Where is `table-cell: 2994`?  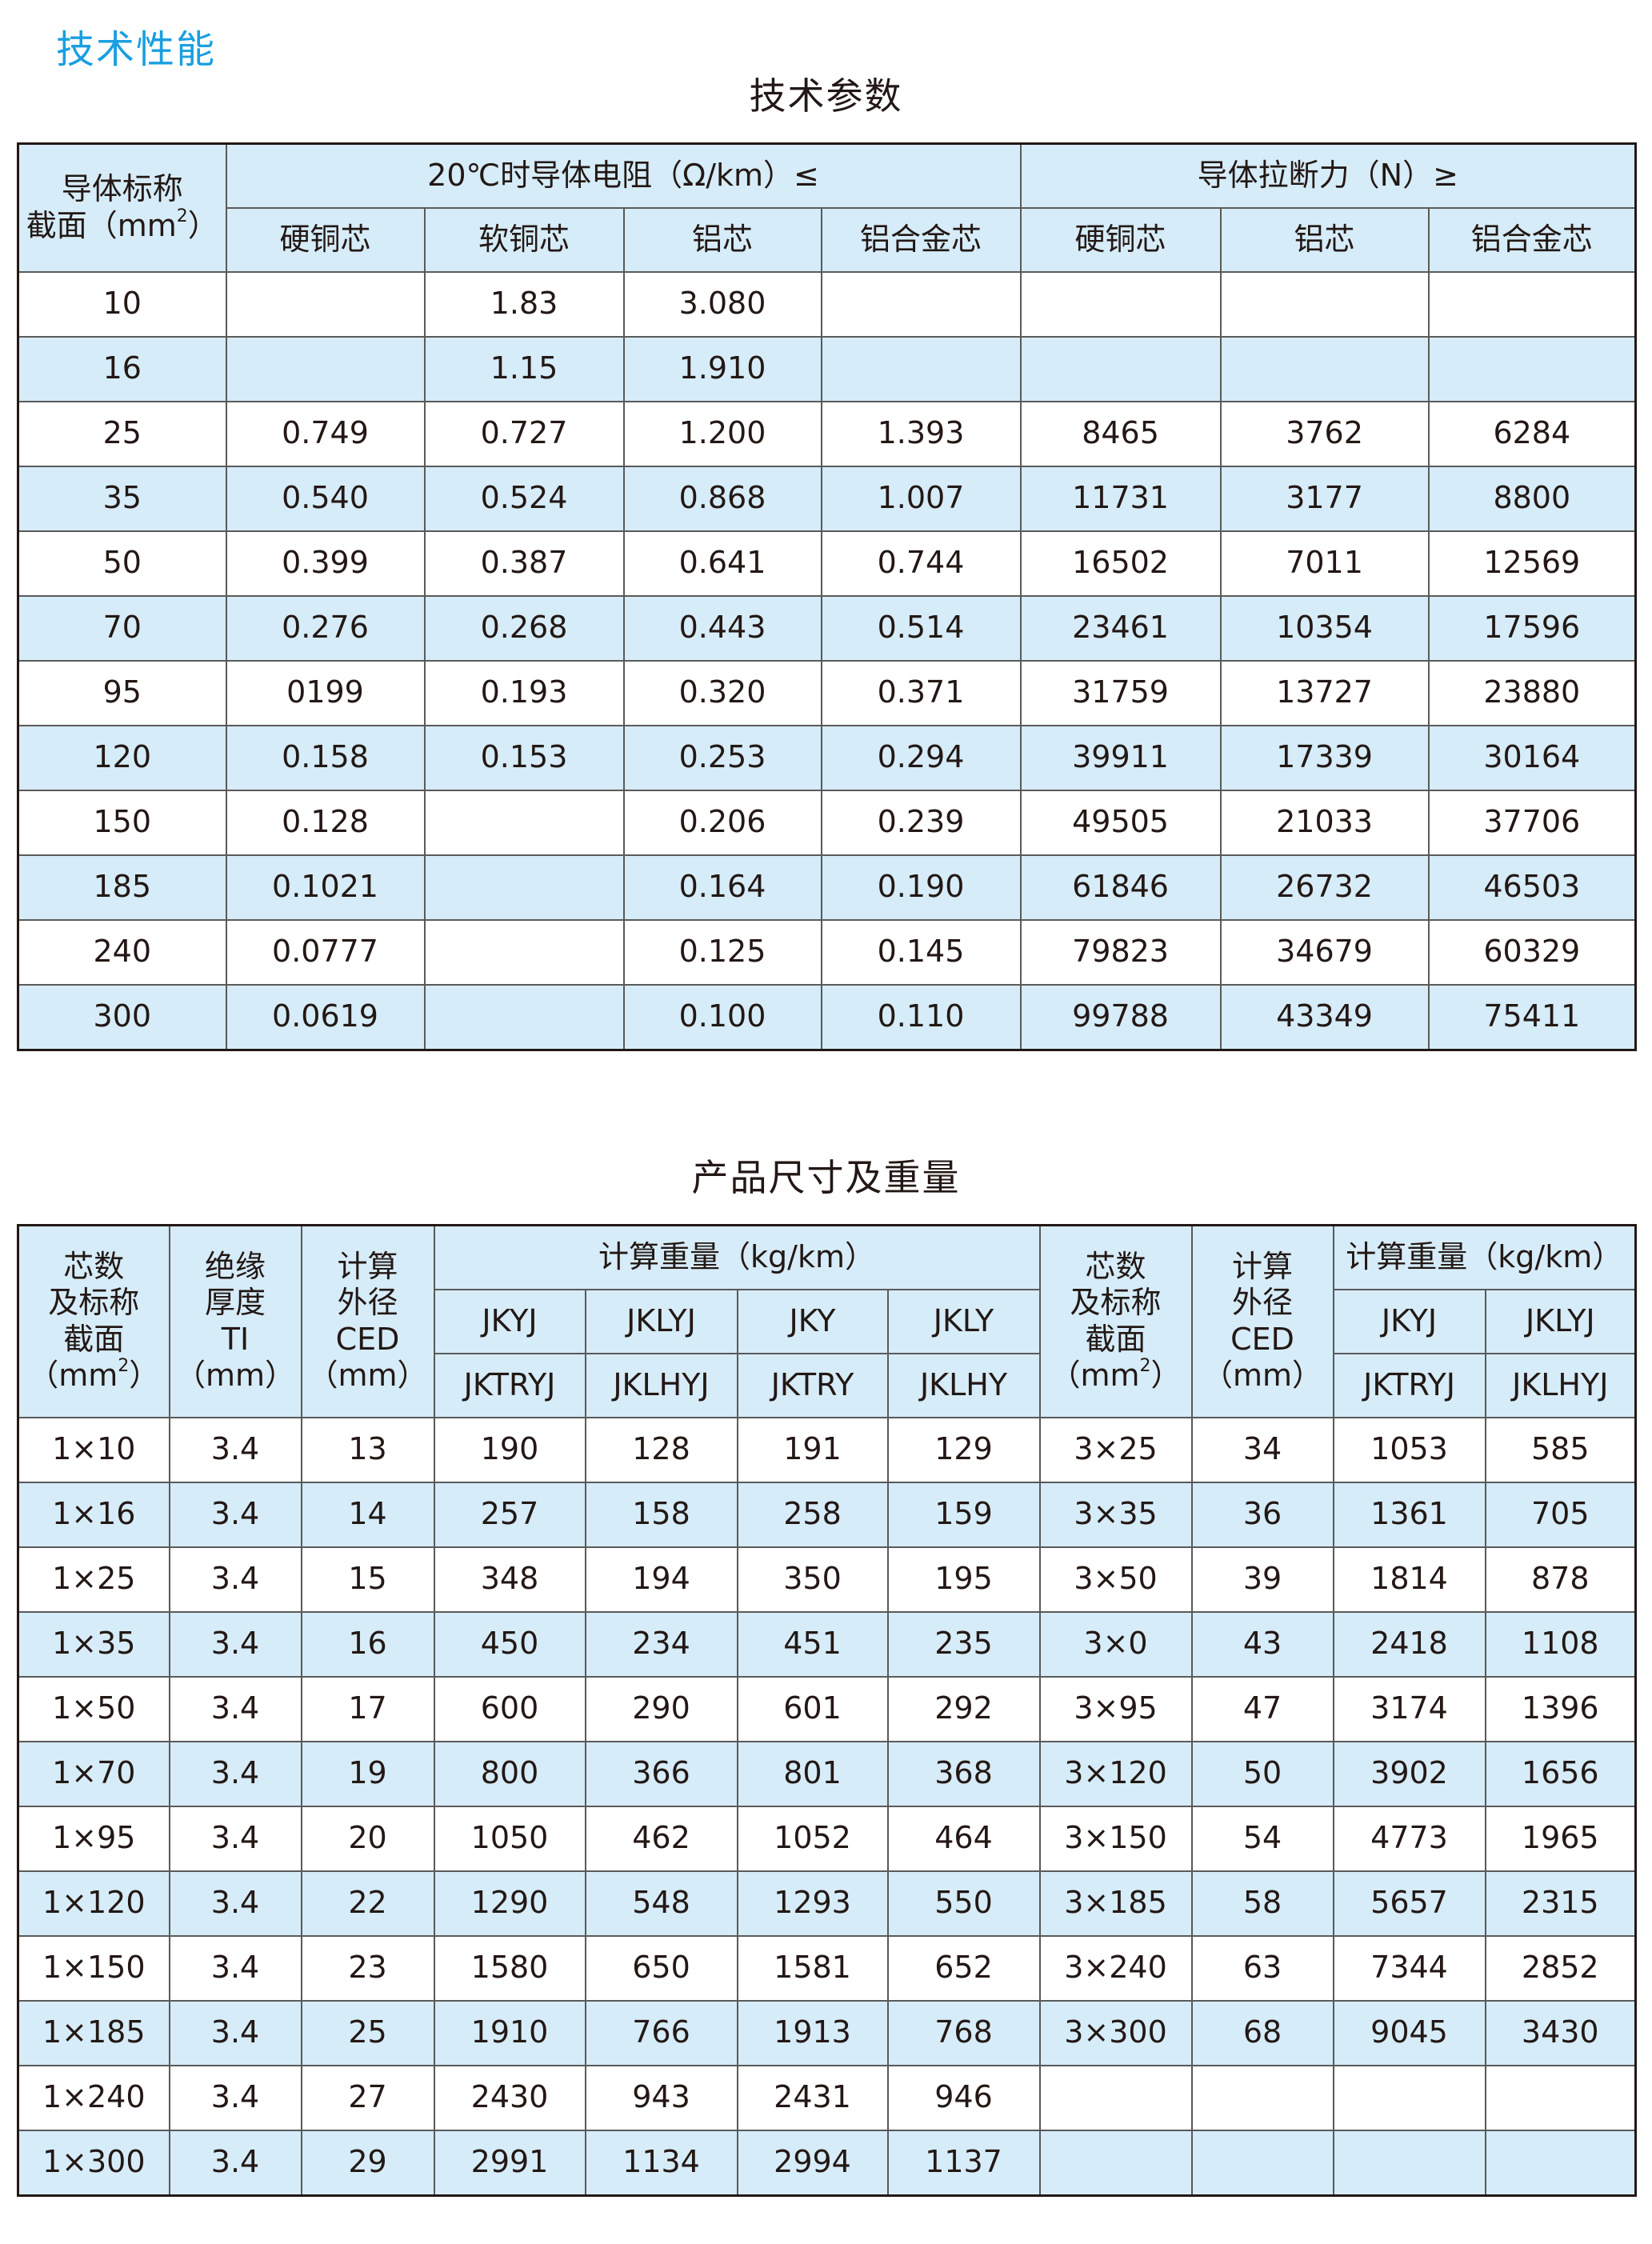 table-cell: 2994 is located at coordinates (812, 2162).